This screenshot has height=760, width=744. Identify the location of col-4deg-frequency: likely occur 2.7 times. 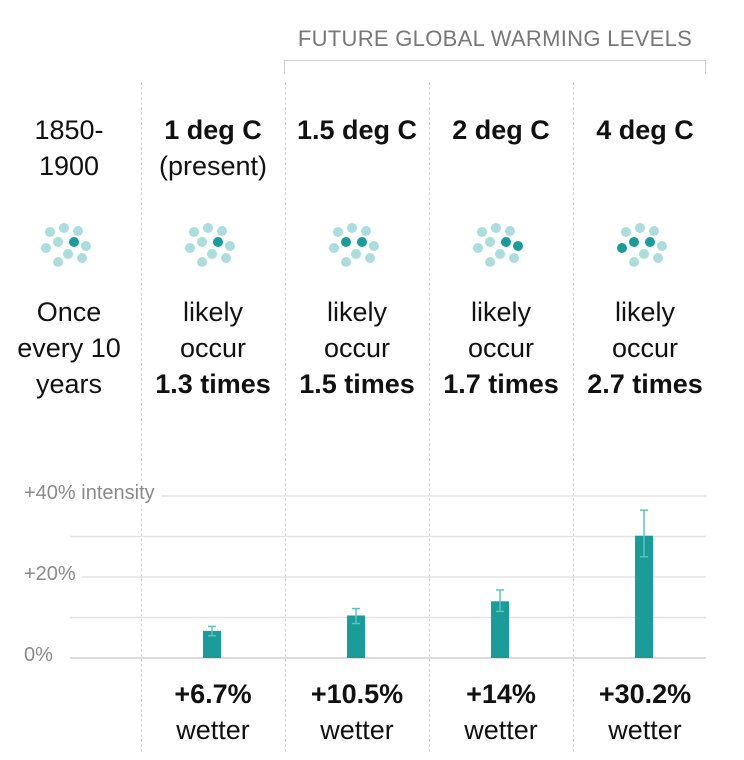
(645, 348).